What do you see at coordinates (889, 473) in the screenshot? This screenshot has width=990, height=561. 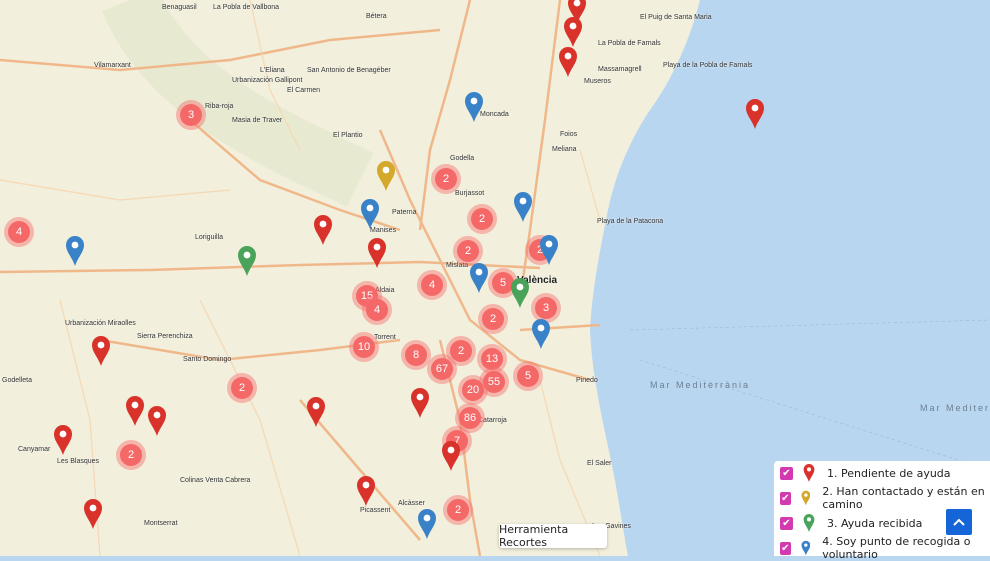 I see `legend-label: 1. Pendiente de ayuda` at bounding box center [889, 473].